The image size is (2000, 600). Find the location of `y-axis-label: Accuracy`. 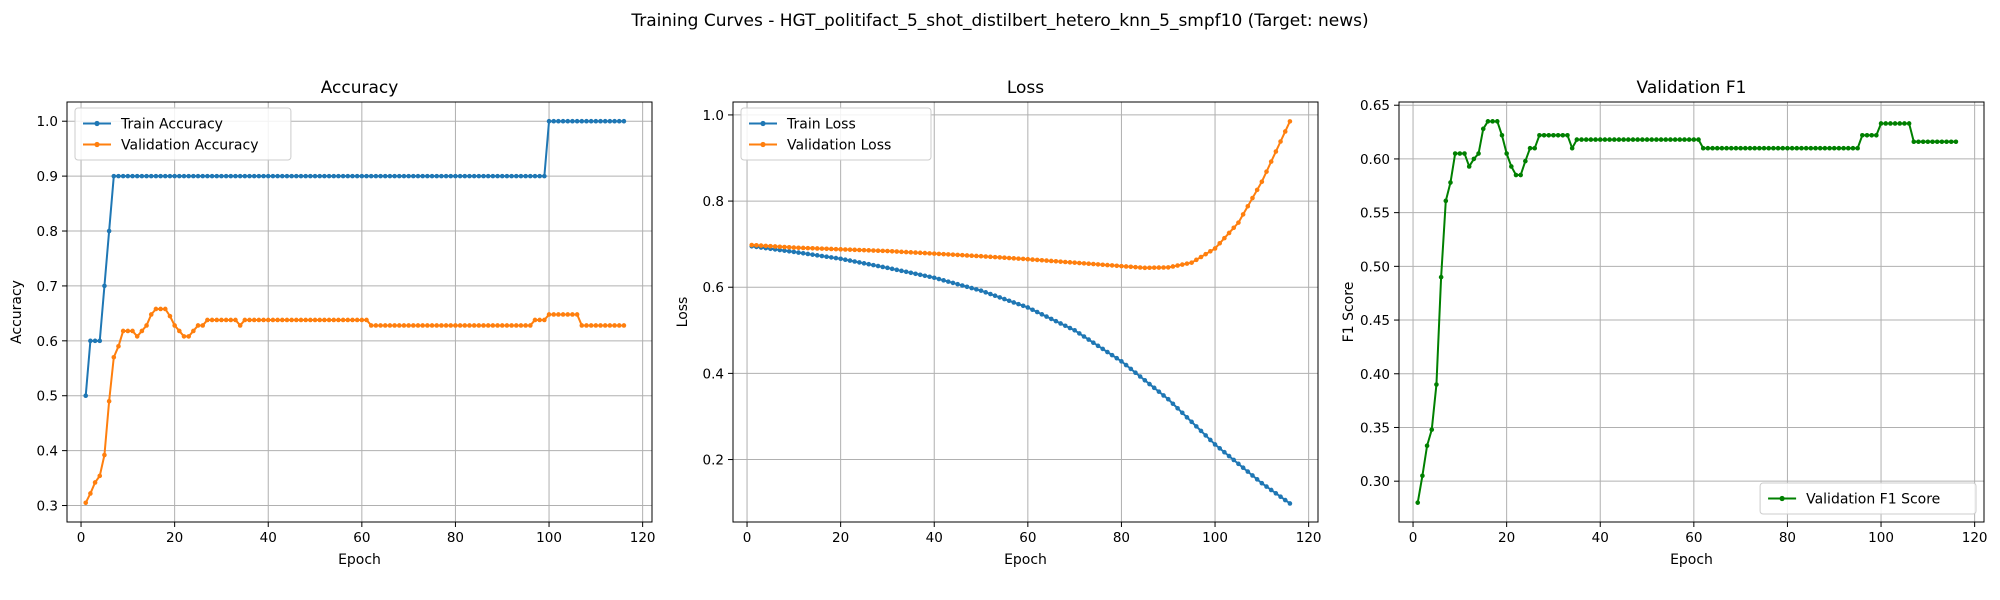

y-axis-label: Accuracy is located at coordinates (17, 312).